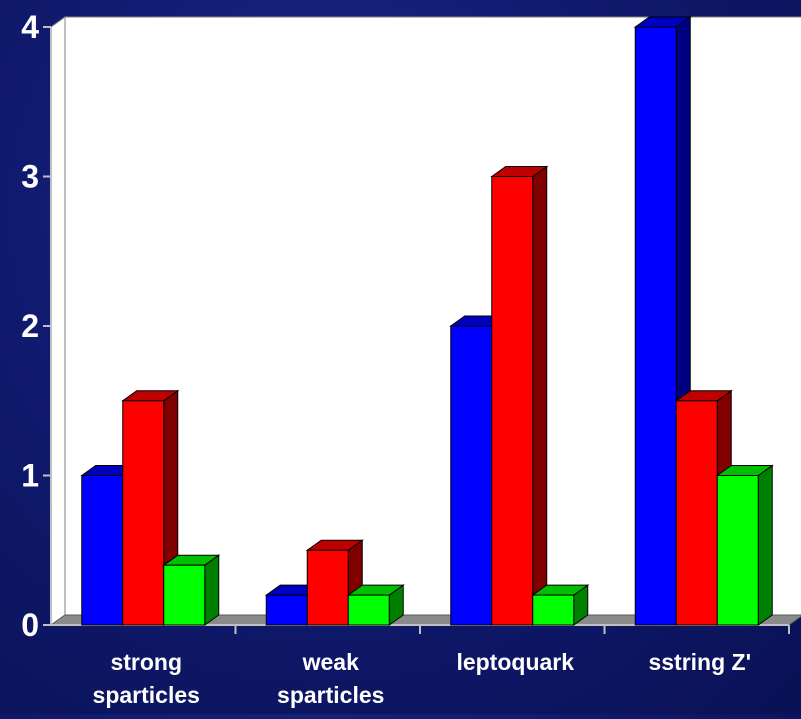  I want to click on y-tick-label: 3, so click(30, 177).